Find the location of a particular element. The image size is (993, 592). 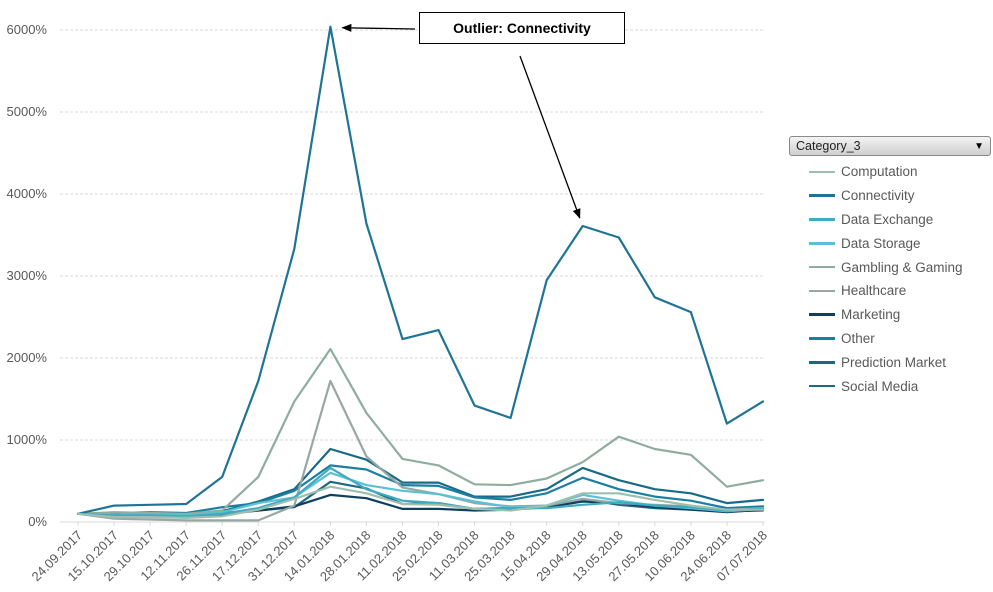

legend-item: Marketing is located at coordinates (890, 315).